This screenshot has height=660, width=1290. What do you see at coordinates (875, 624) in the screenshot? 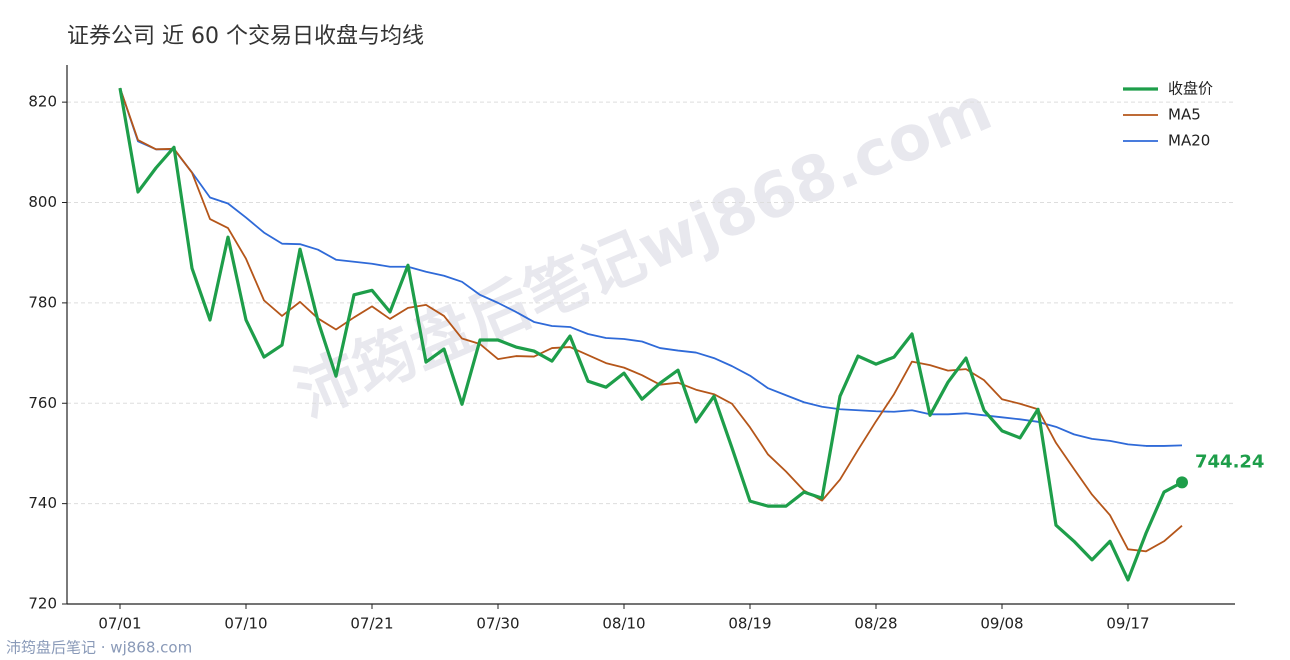
I see `x-tick-label: 08/28` at bounding box center [875, 624].